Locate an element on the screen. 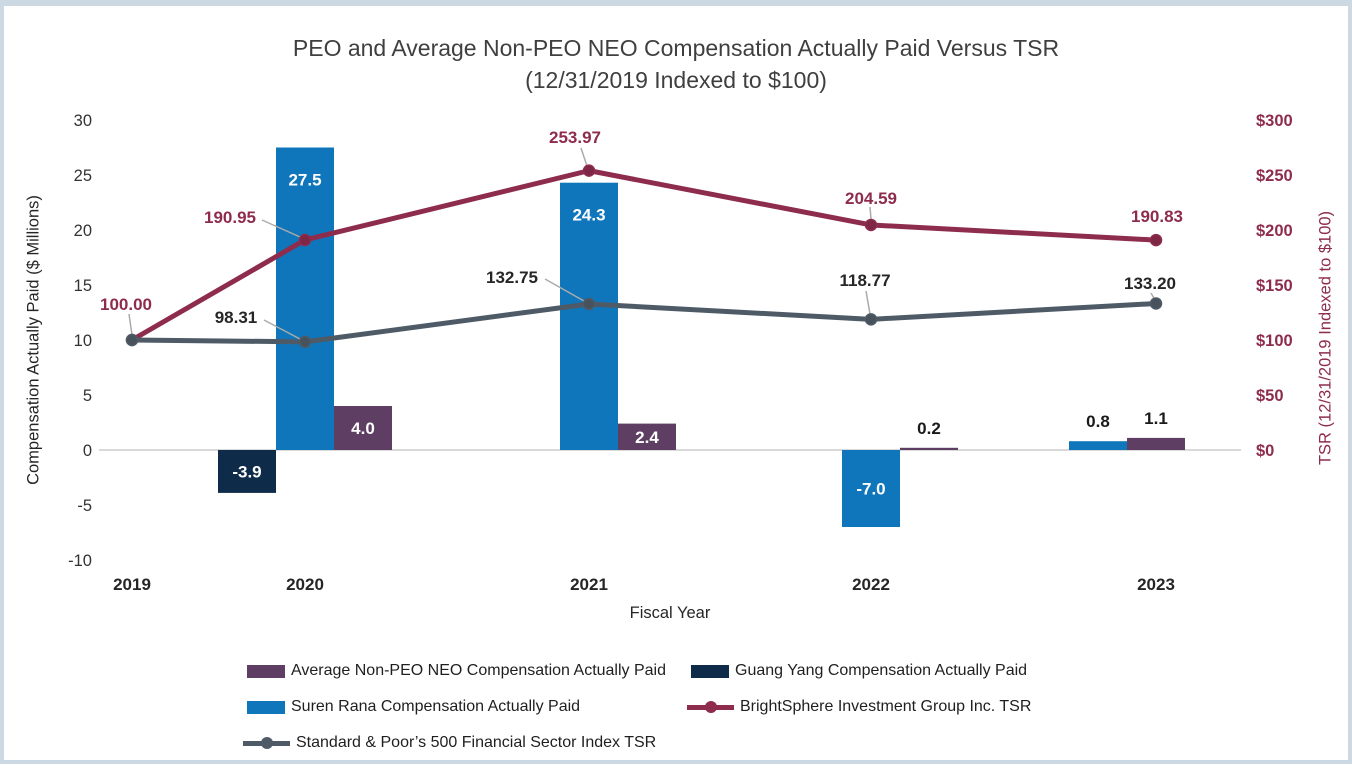 The height and width of the screenshot is (770, 1352). bar-suren_blue-2022 is located at coordinates (871, 488).